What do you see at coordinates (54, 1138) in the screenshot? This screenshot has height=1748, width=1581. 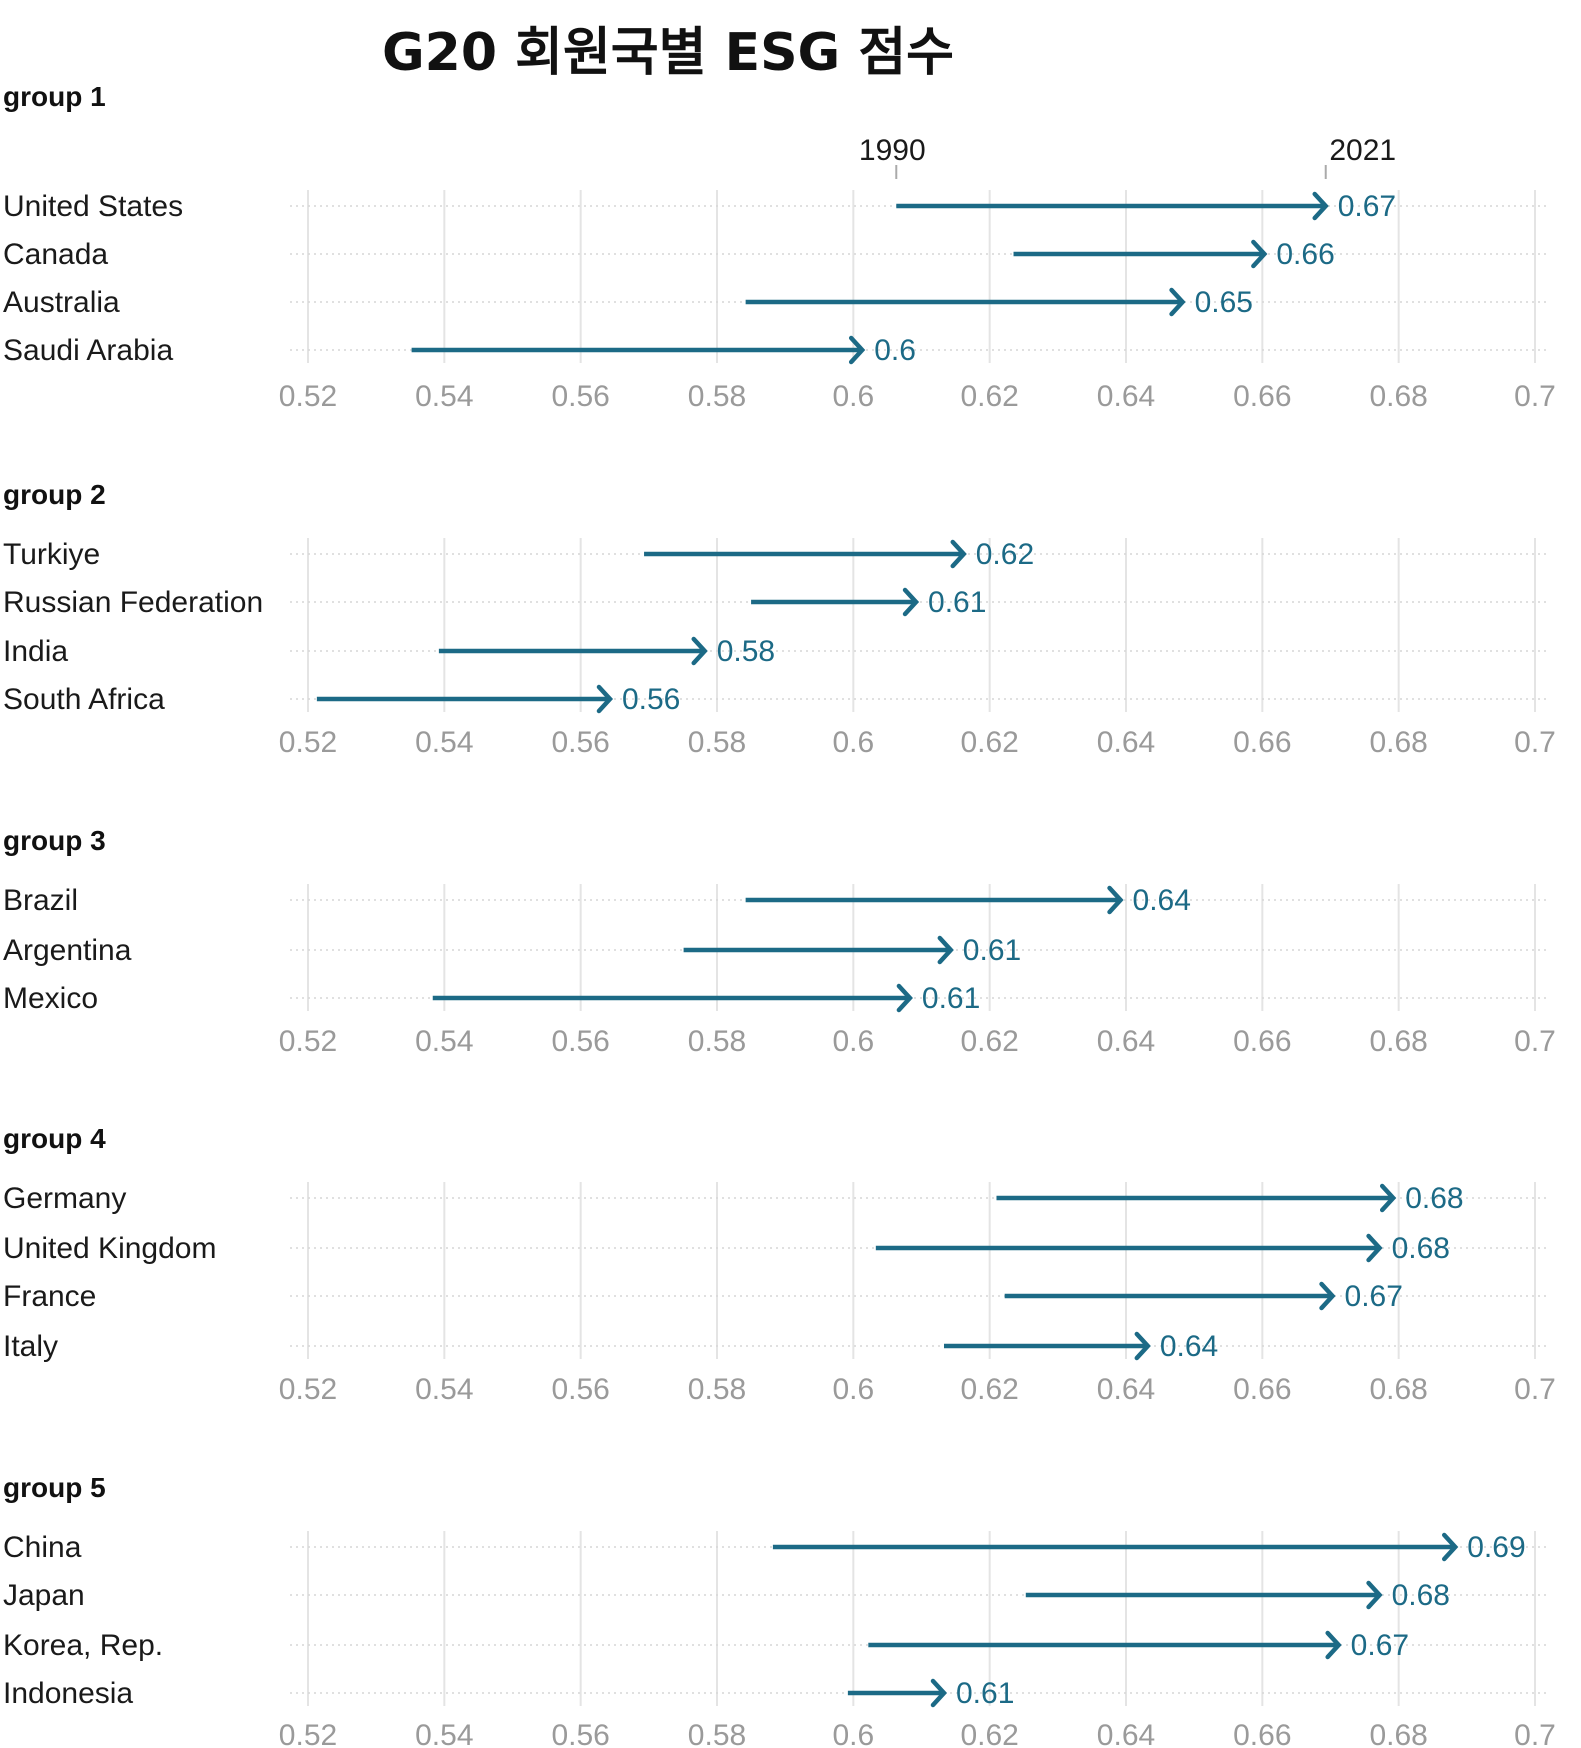 I see `group-label: group 4` at bounding box center [54, 1138].